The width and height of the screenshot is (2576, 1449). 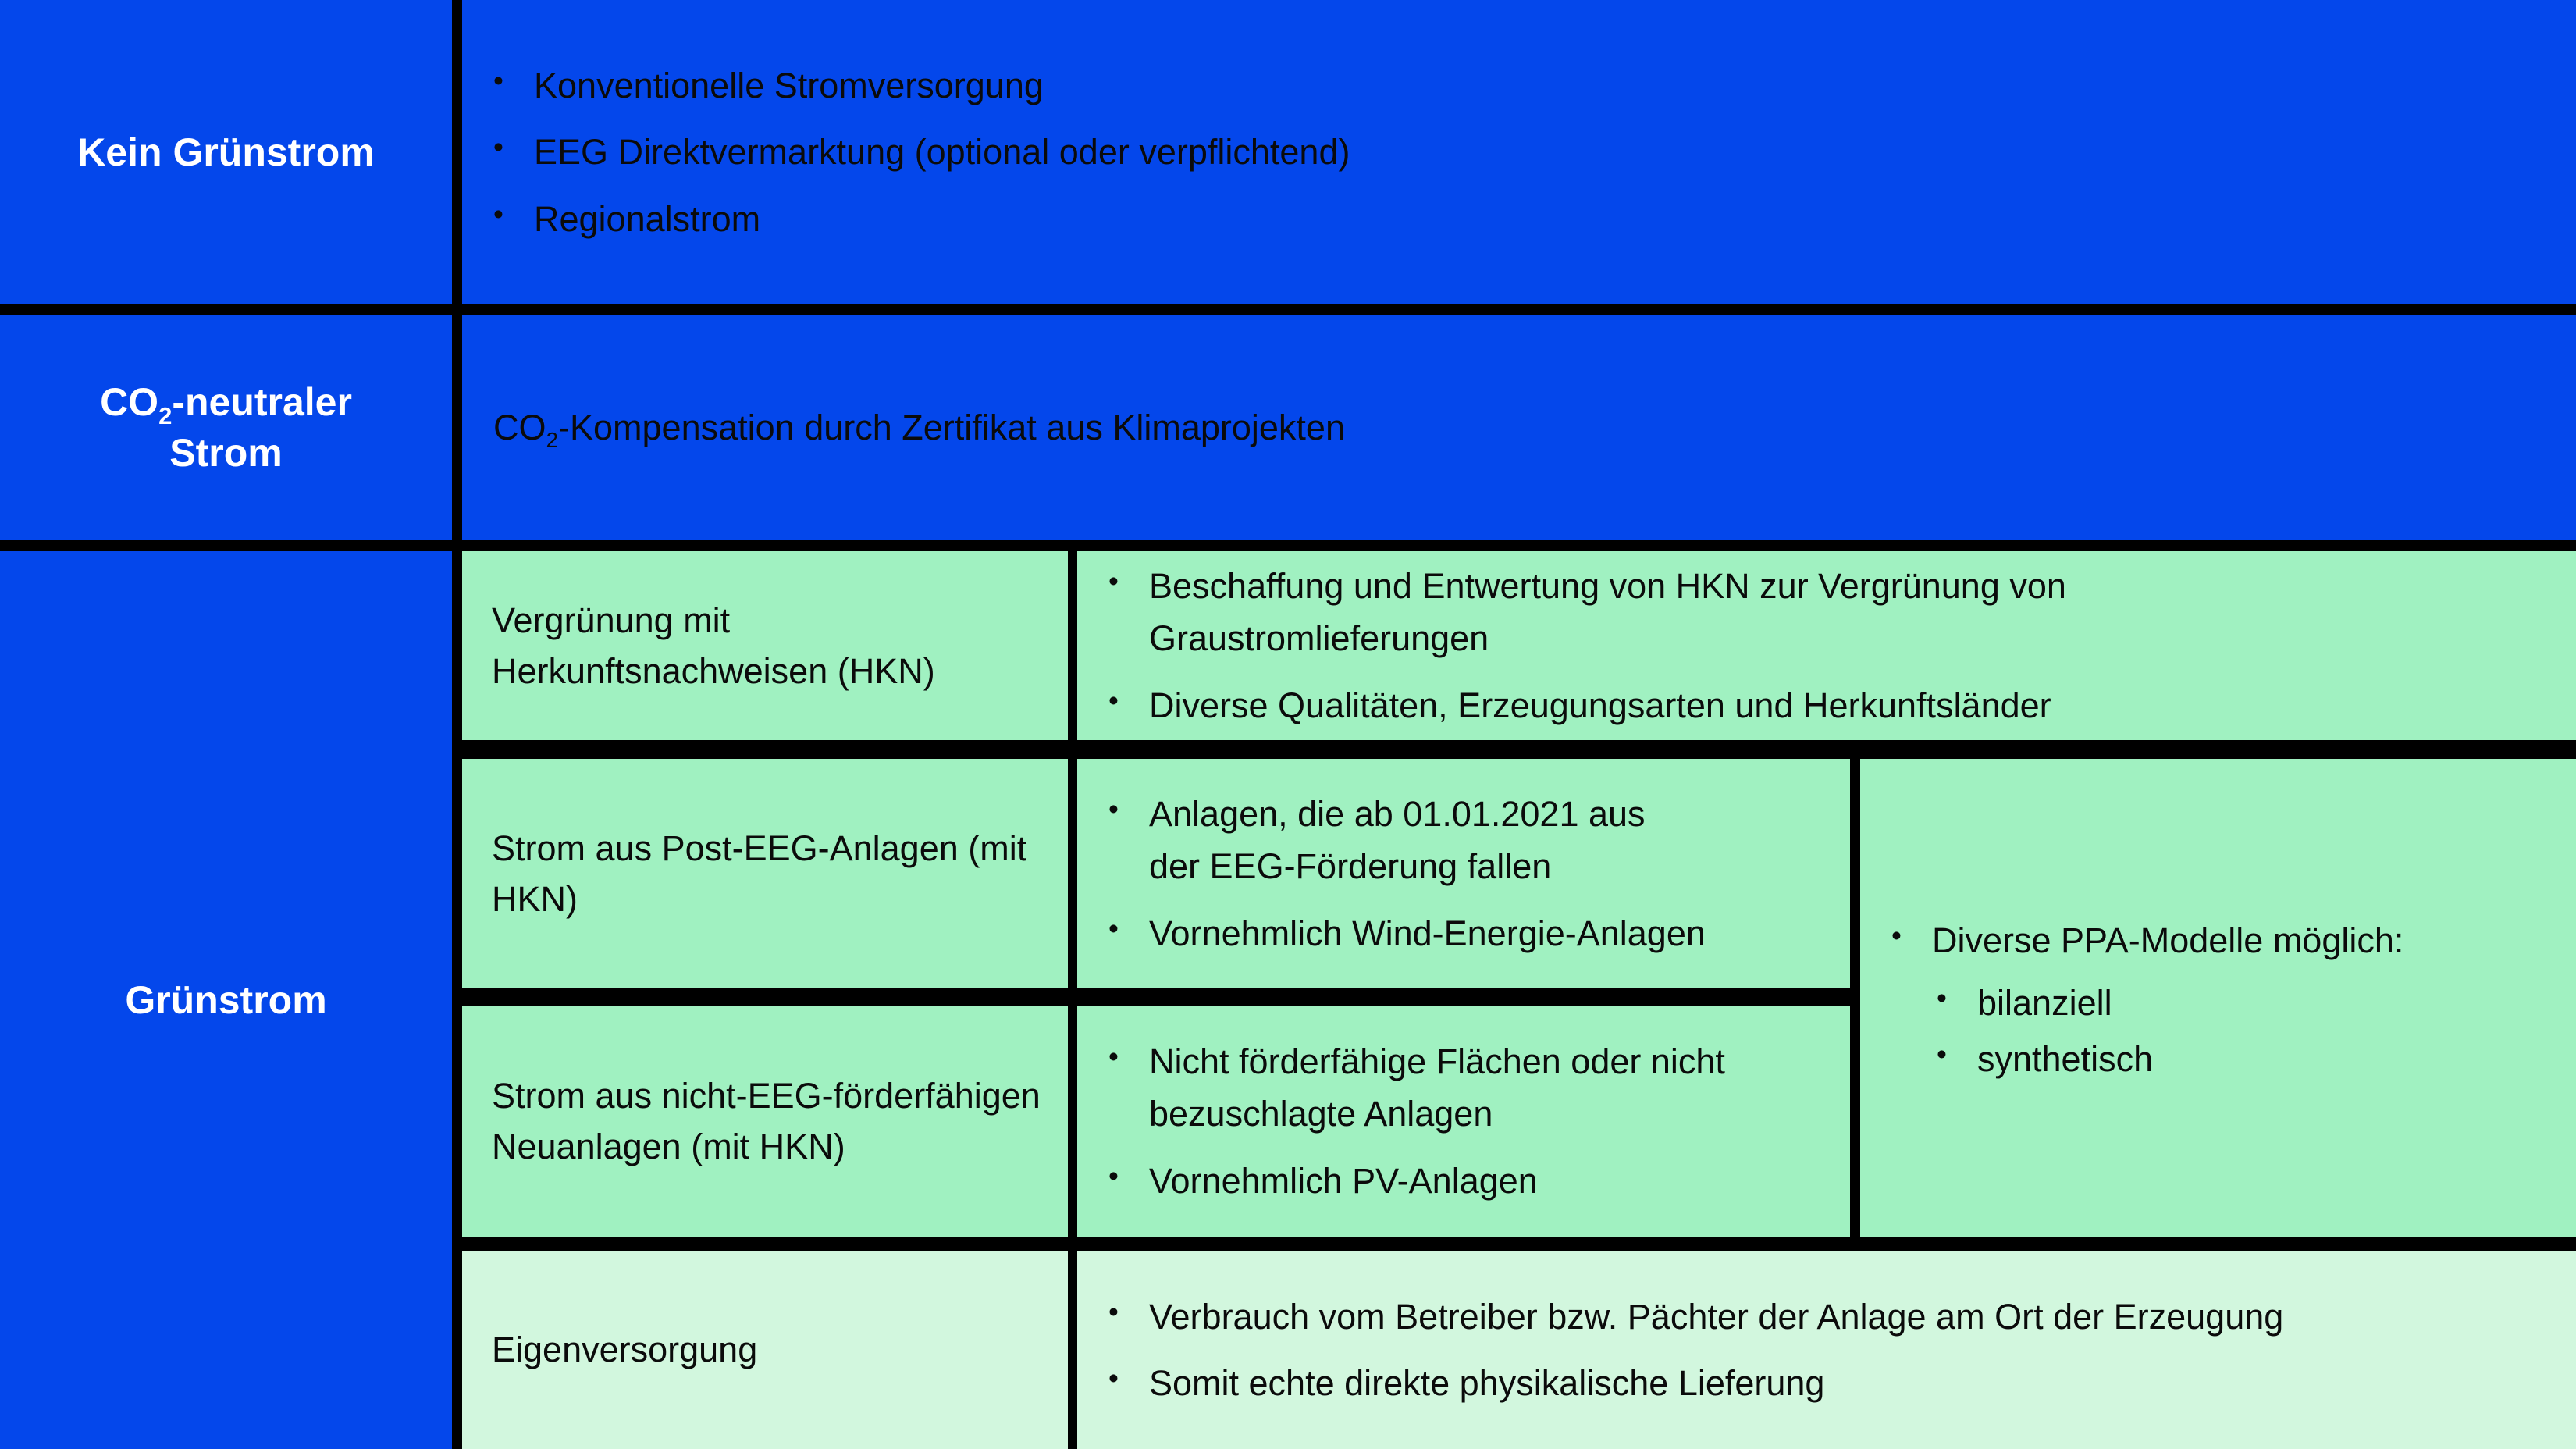 I want to click on row-kein-gruenstrom-header: Kein Grünstrom, so click(x=226, y=152).